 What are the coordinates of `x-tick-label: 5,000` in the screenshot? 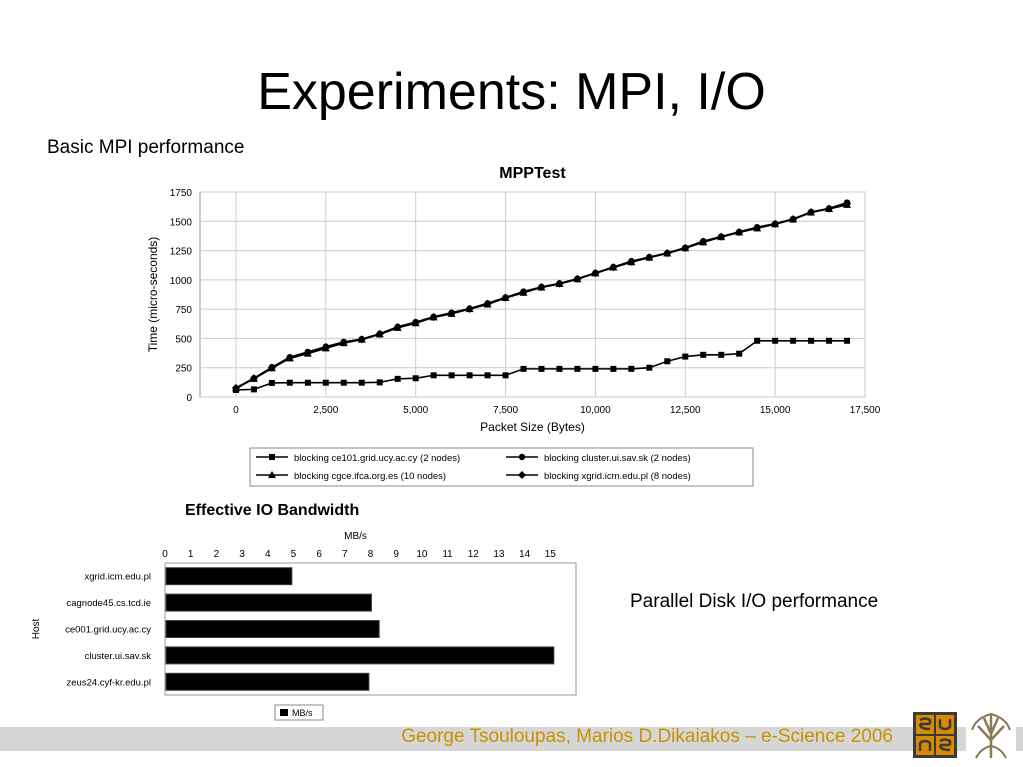 It's located at (415, 410).